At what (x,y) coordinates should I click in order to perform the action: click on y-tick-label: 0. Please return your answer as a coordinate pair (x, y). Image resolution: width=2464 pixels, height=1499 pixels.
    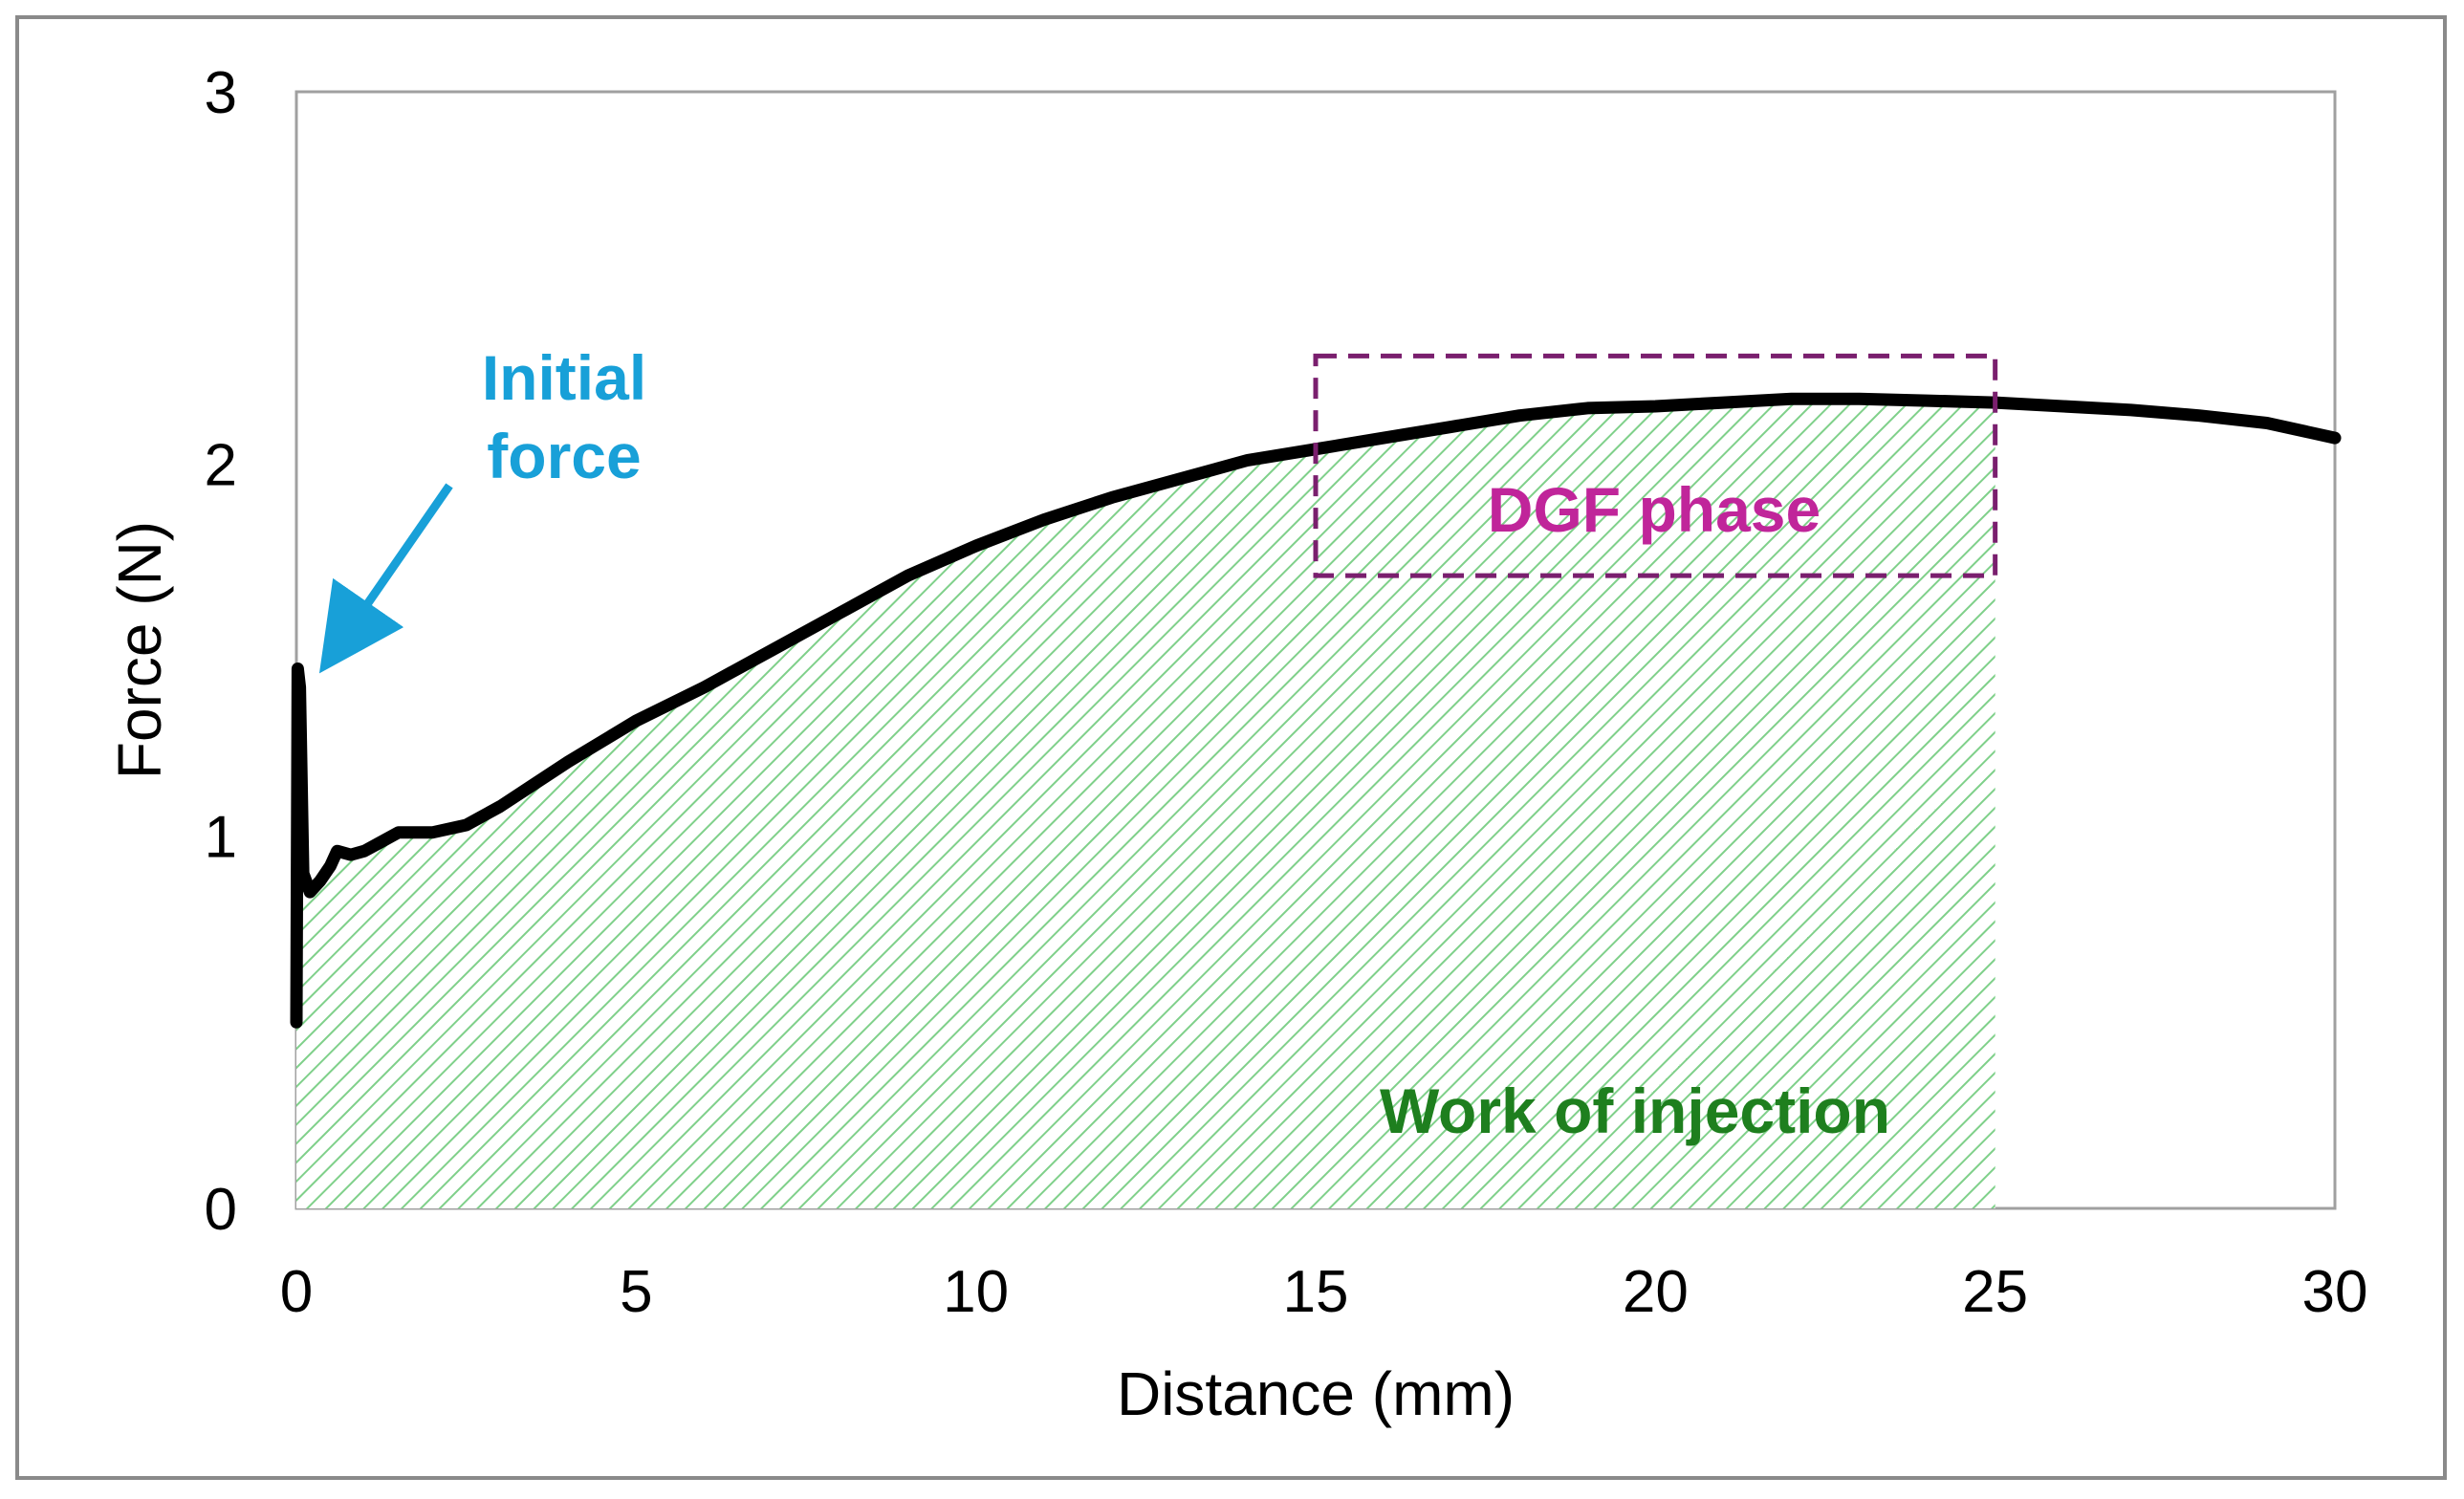
    Looking at the image, I should click on (221, 1210).